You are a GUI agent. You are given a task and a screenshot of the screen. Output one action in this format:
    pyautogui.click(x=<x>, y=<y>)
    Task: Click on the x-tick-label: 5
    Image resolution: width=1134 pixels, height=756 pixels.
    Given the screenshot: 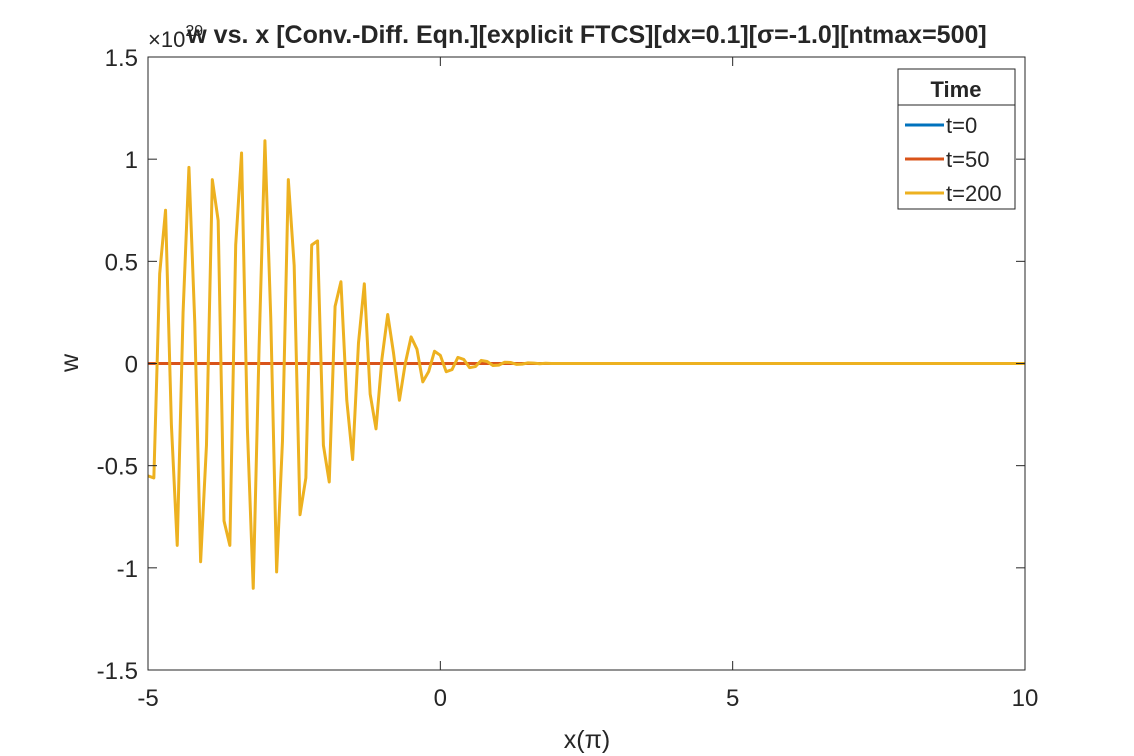 What is the action you would take?
    pyautogui.click(x=732, y=698)
    